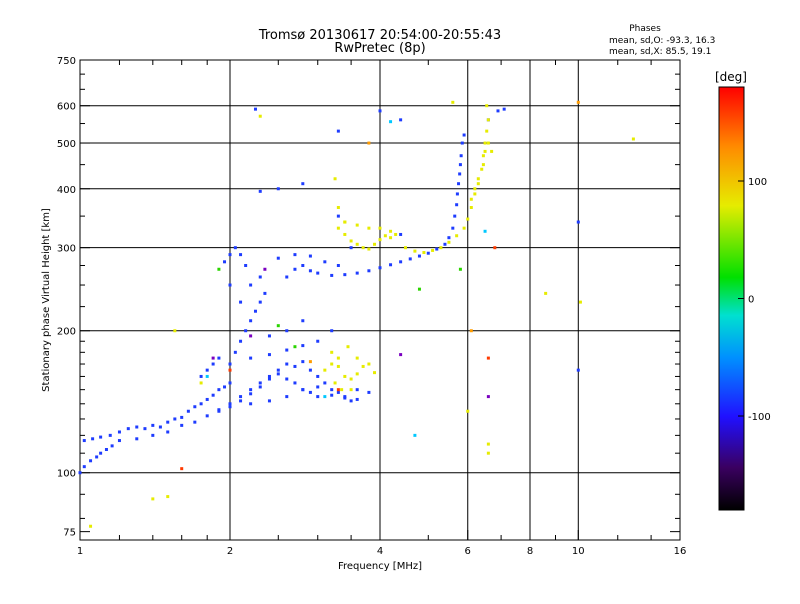  What do you see at coordinates (382, 543) in the screenshot?
I see `x-axis-ticks: 1 2 4 6 8 10 16` at bounding box center [382, 543].